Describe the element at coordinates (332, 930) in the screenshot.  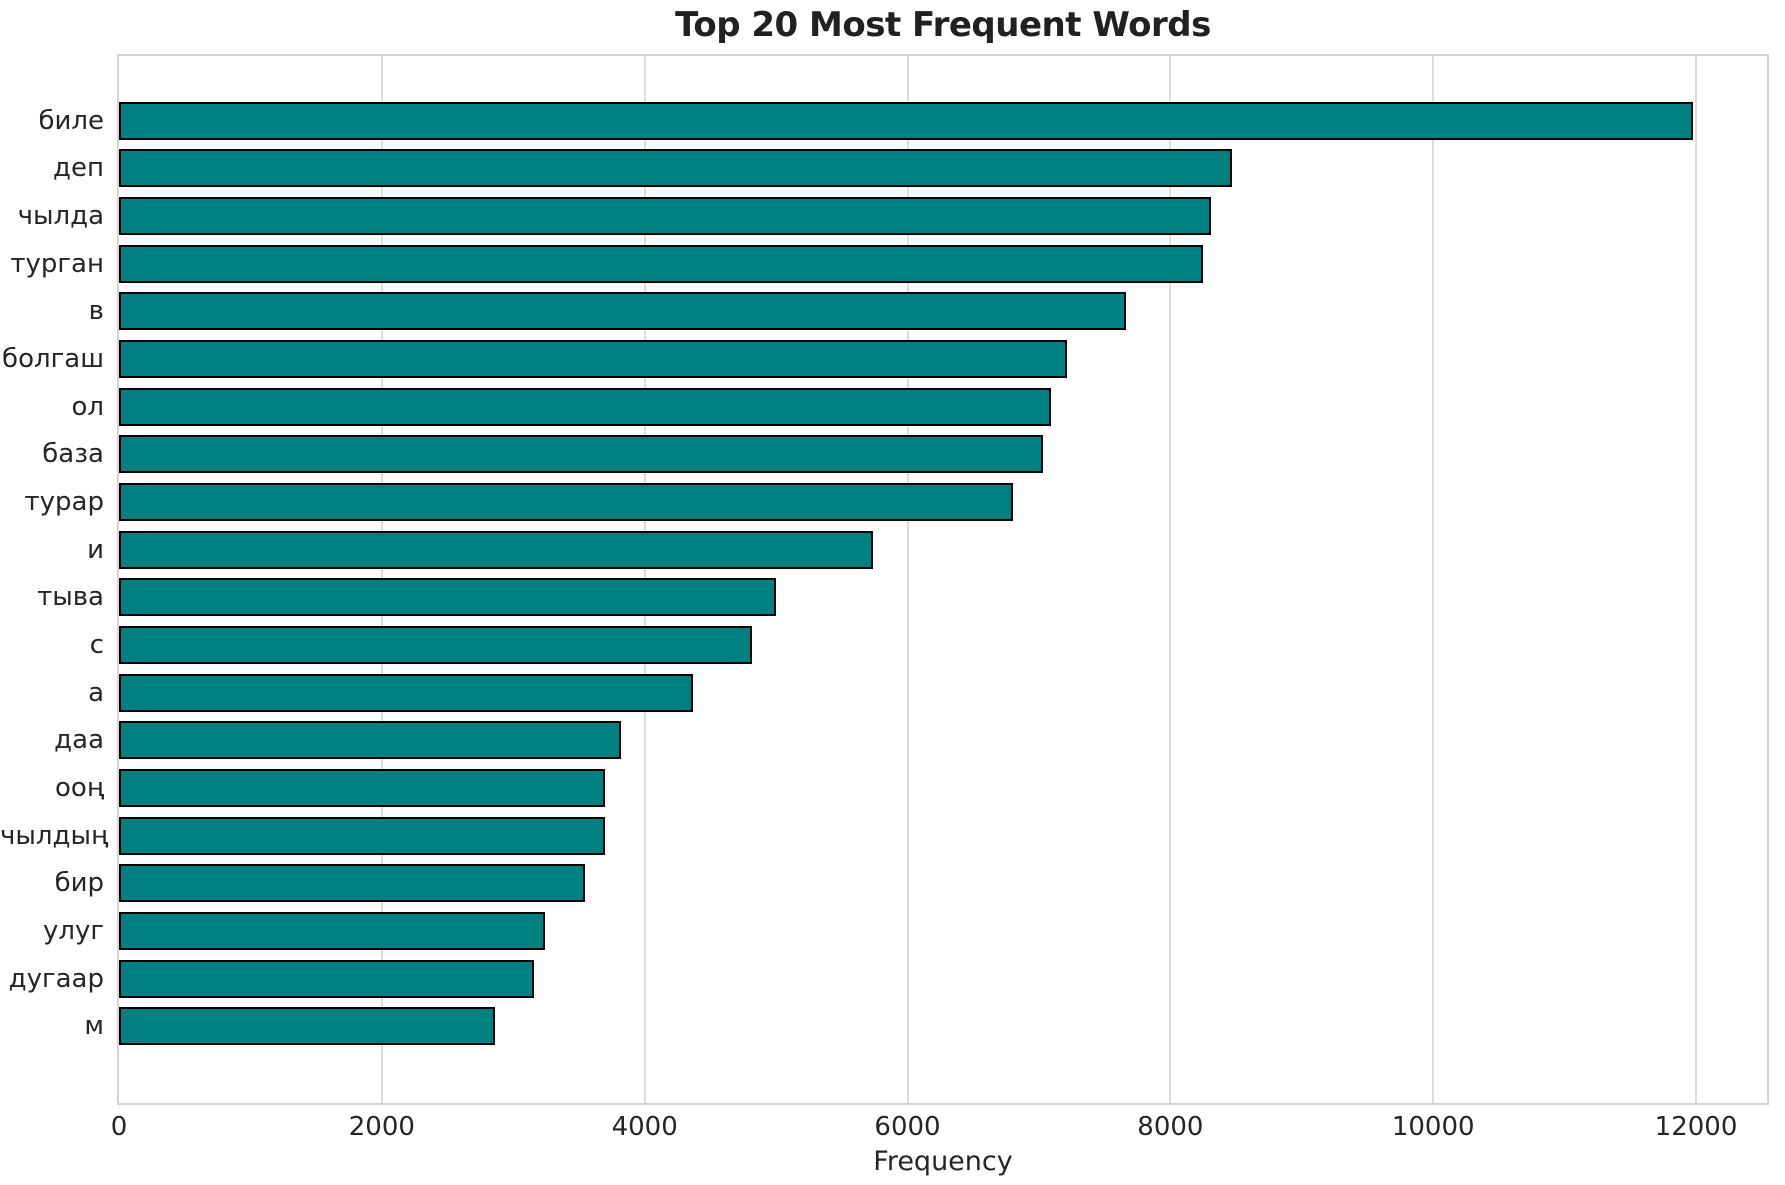
I see `bar-улуг` at that location.